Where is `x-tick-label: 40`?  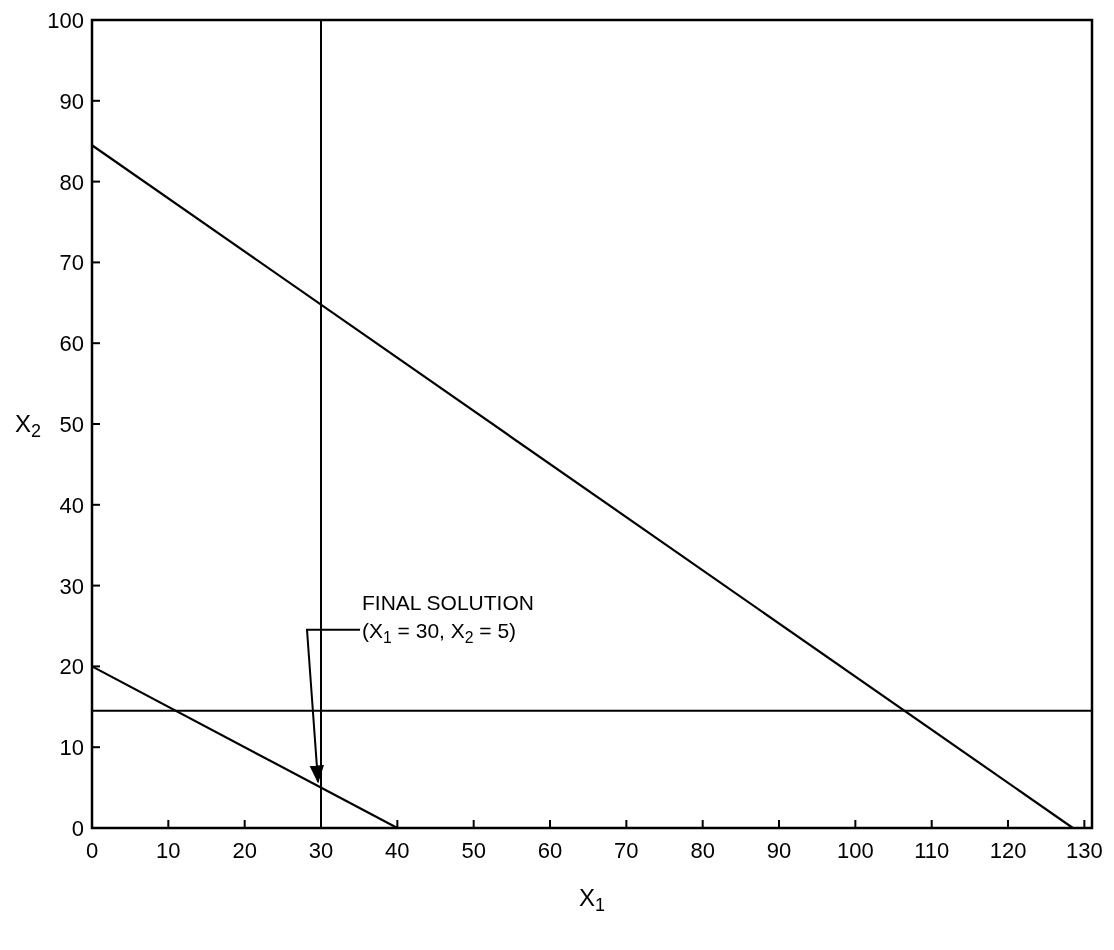 x-tick-label: 40 is located at coordinates (397, 850).